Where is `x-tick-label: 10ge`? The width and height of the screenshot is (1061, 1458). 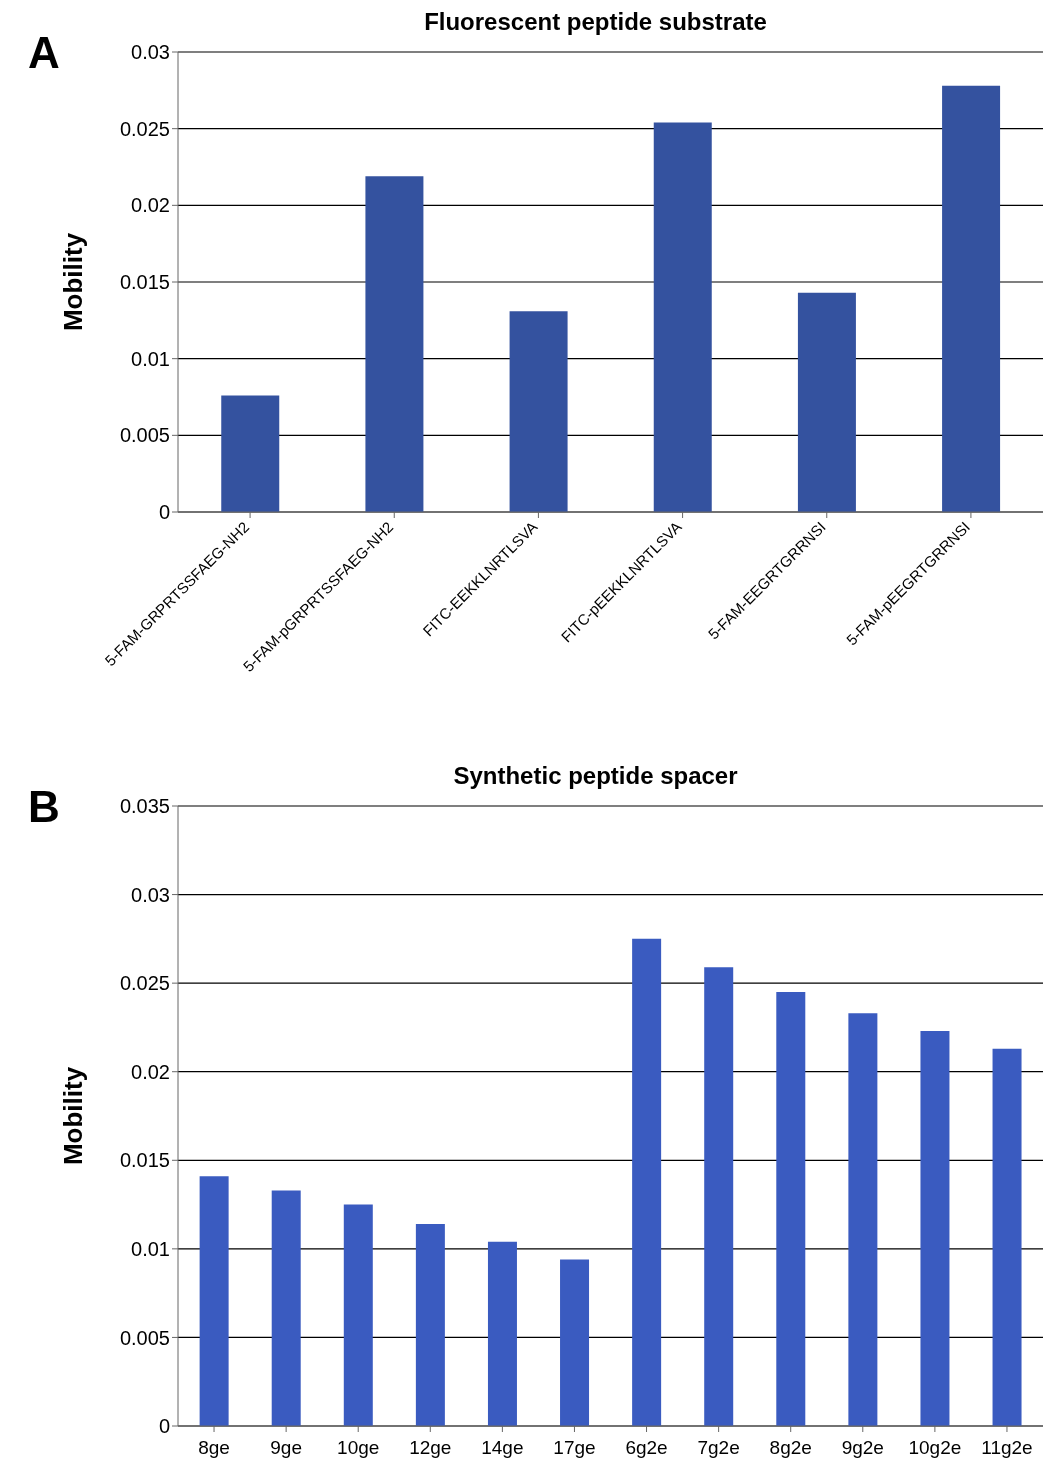 x-tick-label: 10ge is located at coordinates (358, 1447).